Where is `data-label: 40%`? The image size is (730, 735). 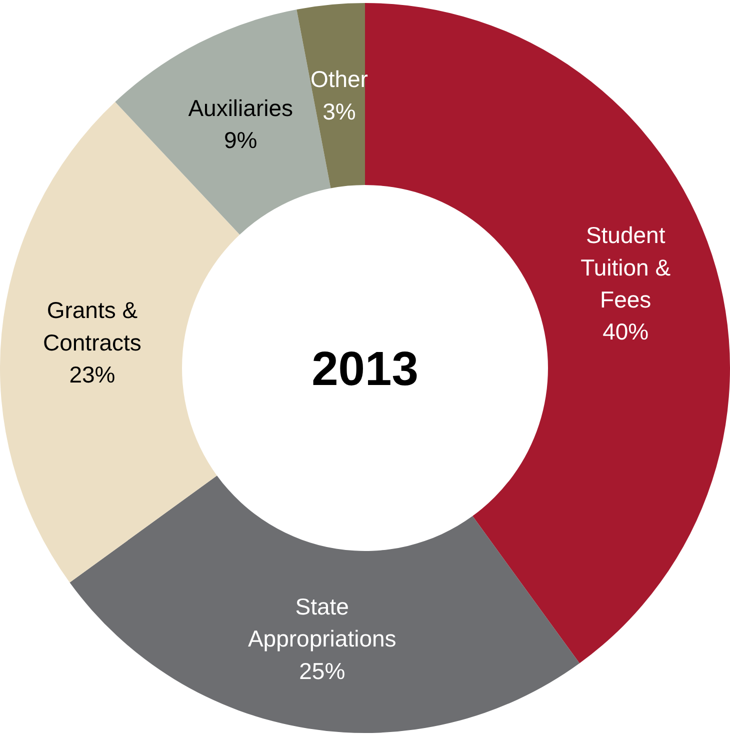 data-label: 40% is located at coordinates (625, 331).